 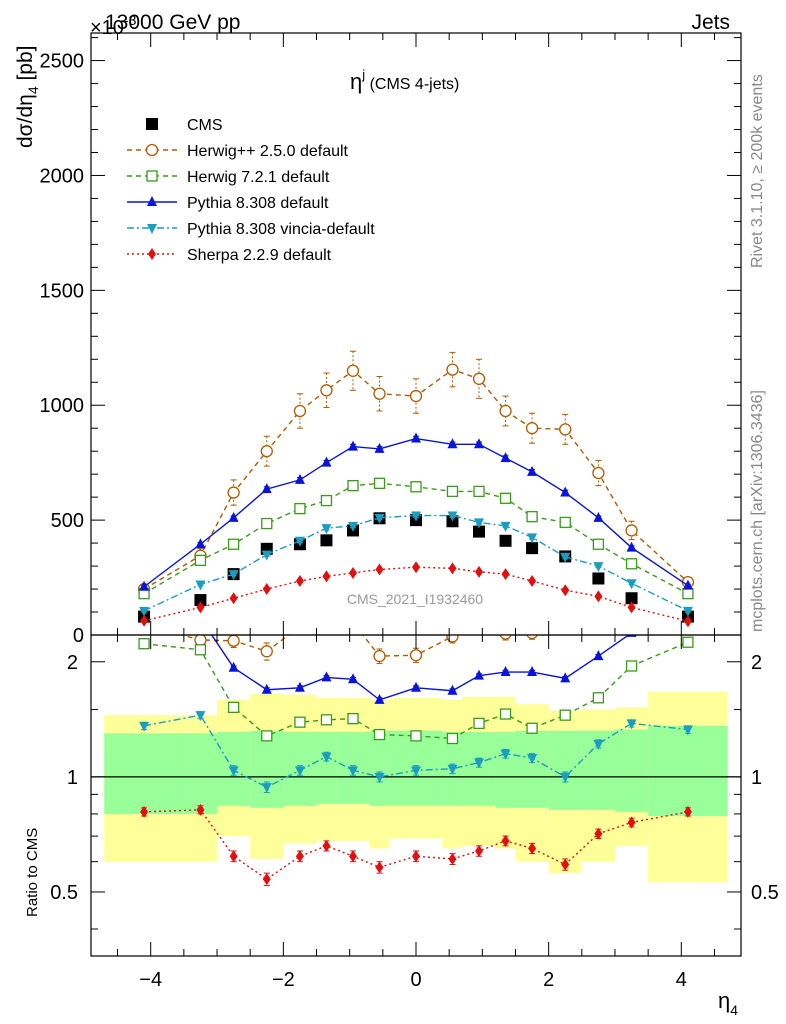 What do you see at coordinates (152, 150) in the screenshot?
I see `legend-marker-herwigpp` at bounding box center [152, 150].